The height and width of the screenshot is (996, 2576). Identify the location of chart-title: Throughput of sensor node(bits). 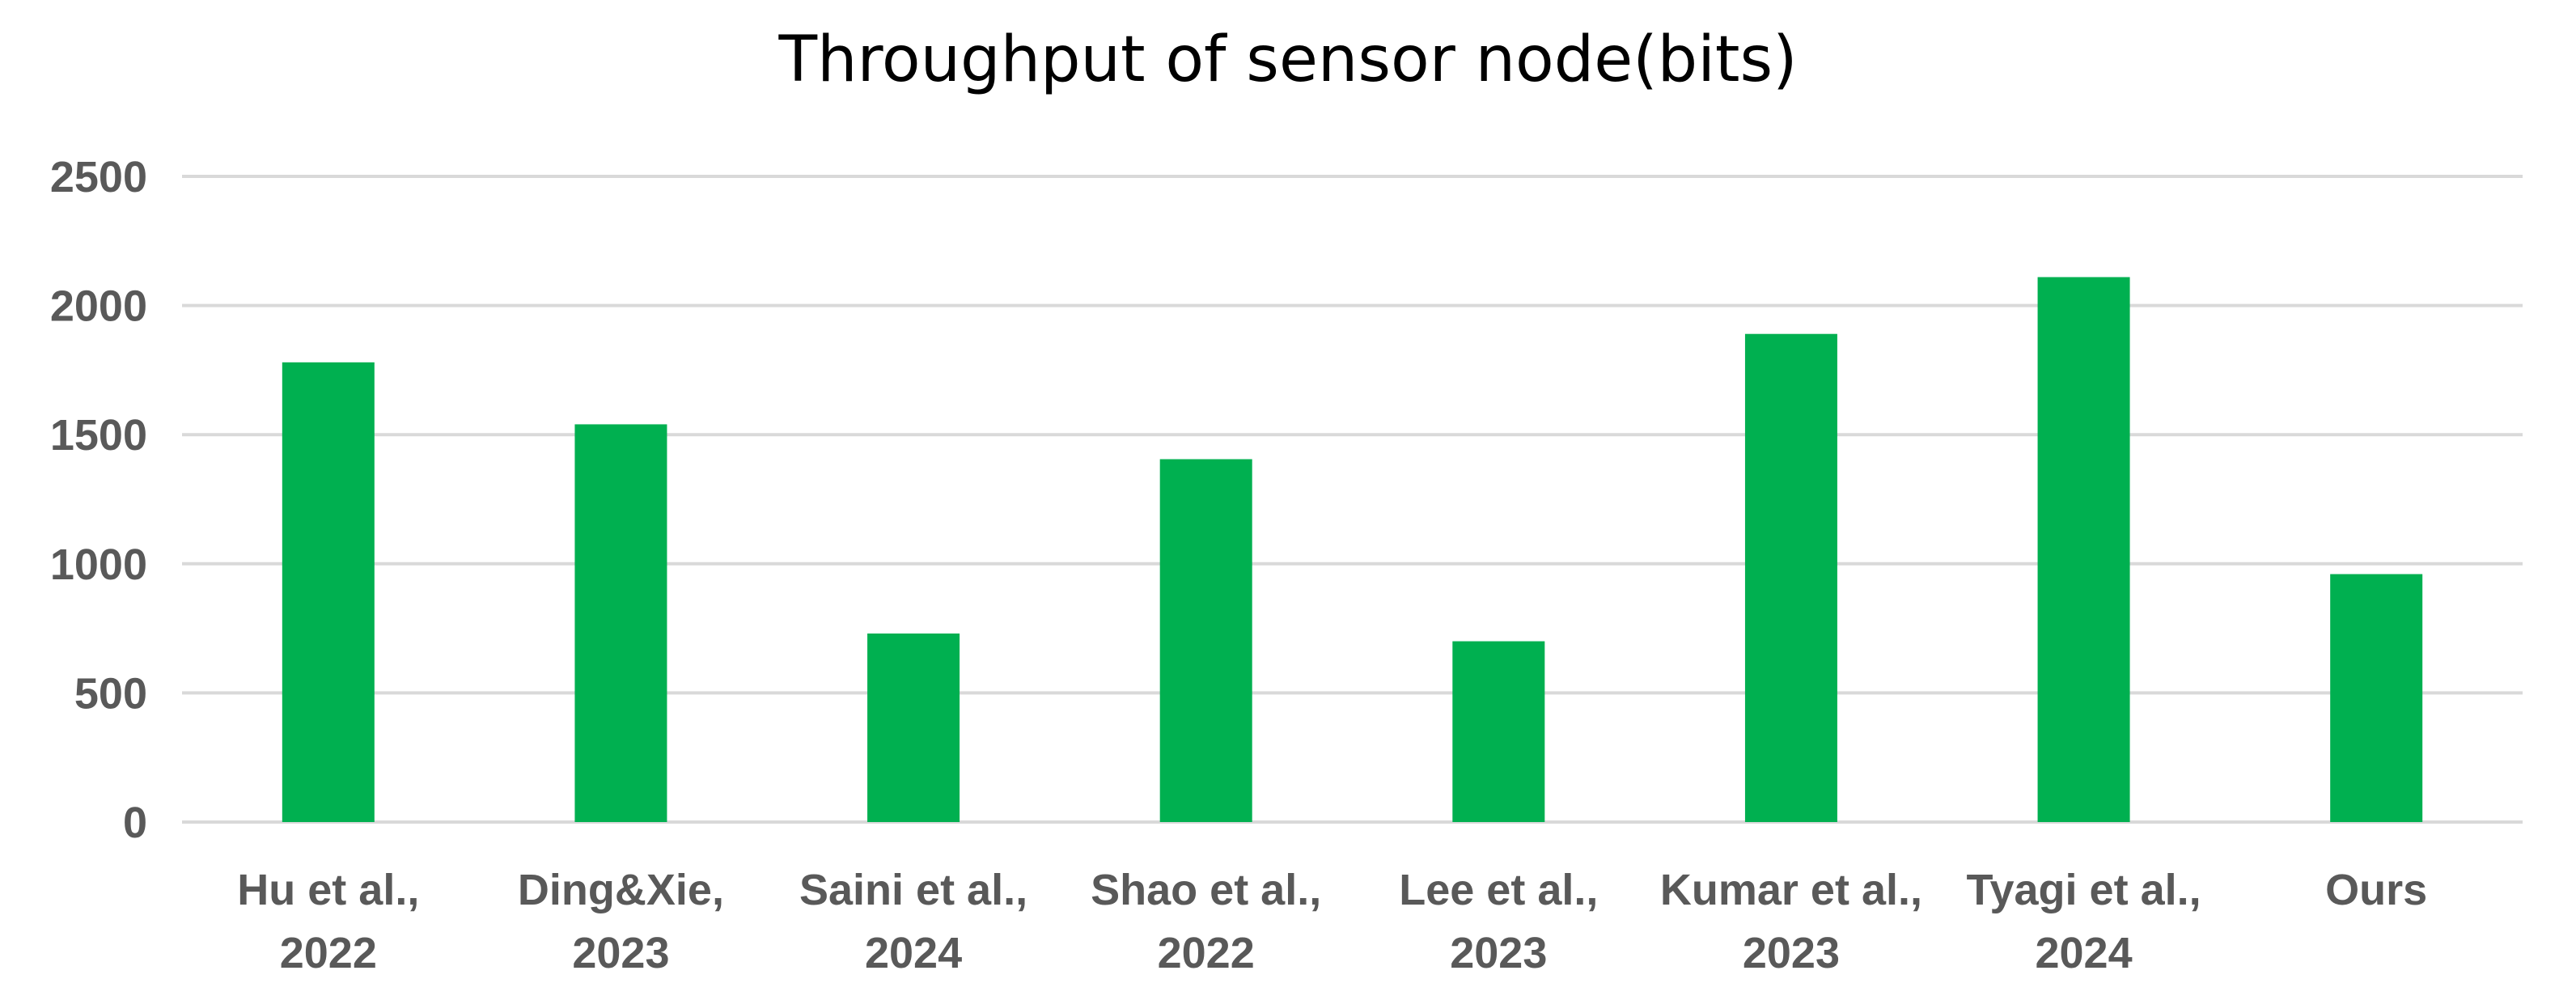
(1287, 59).